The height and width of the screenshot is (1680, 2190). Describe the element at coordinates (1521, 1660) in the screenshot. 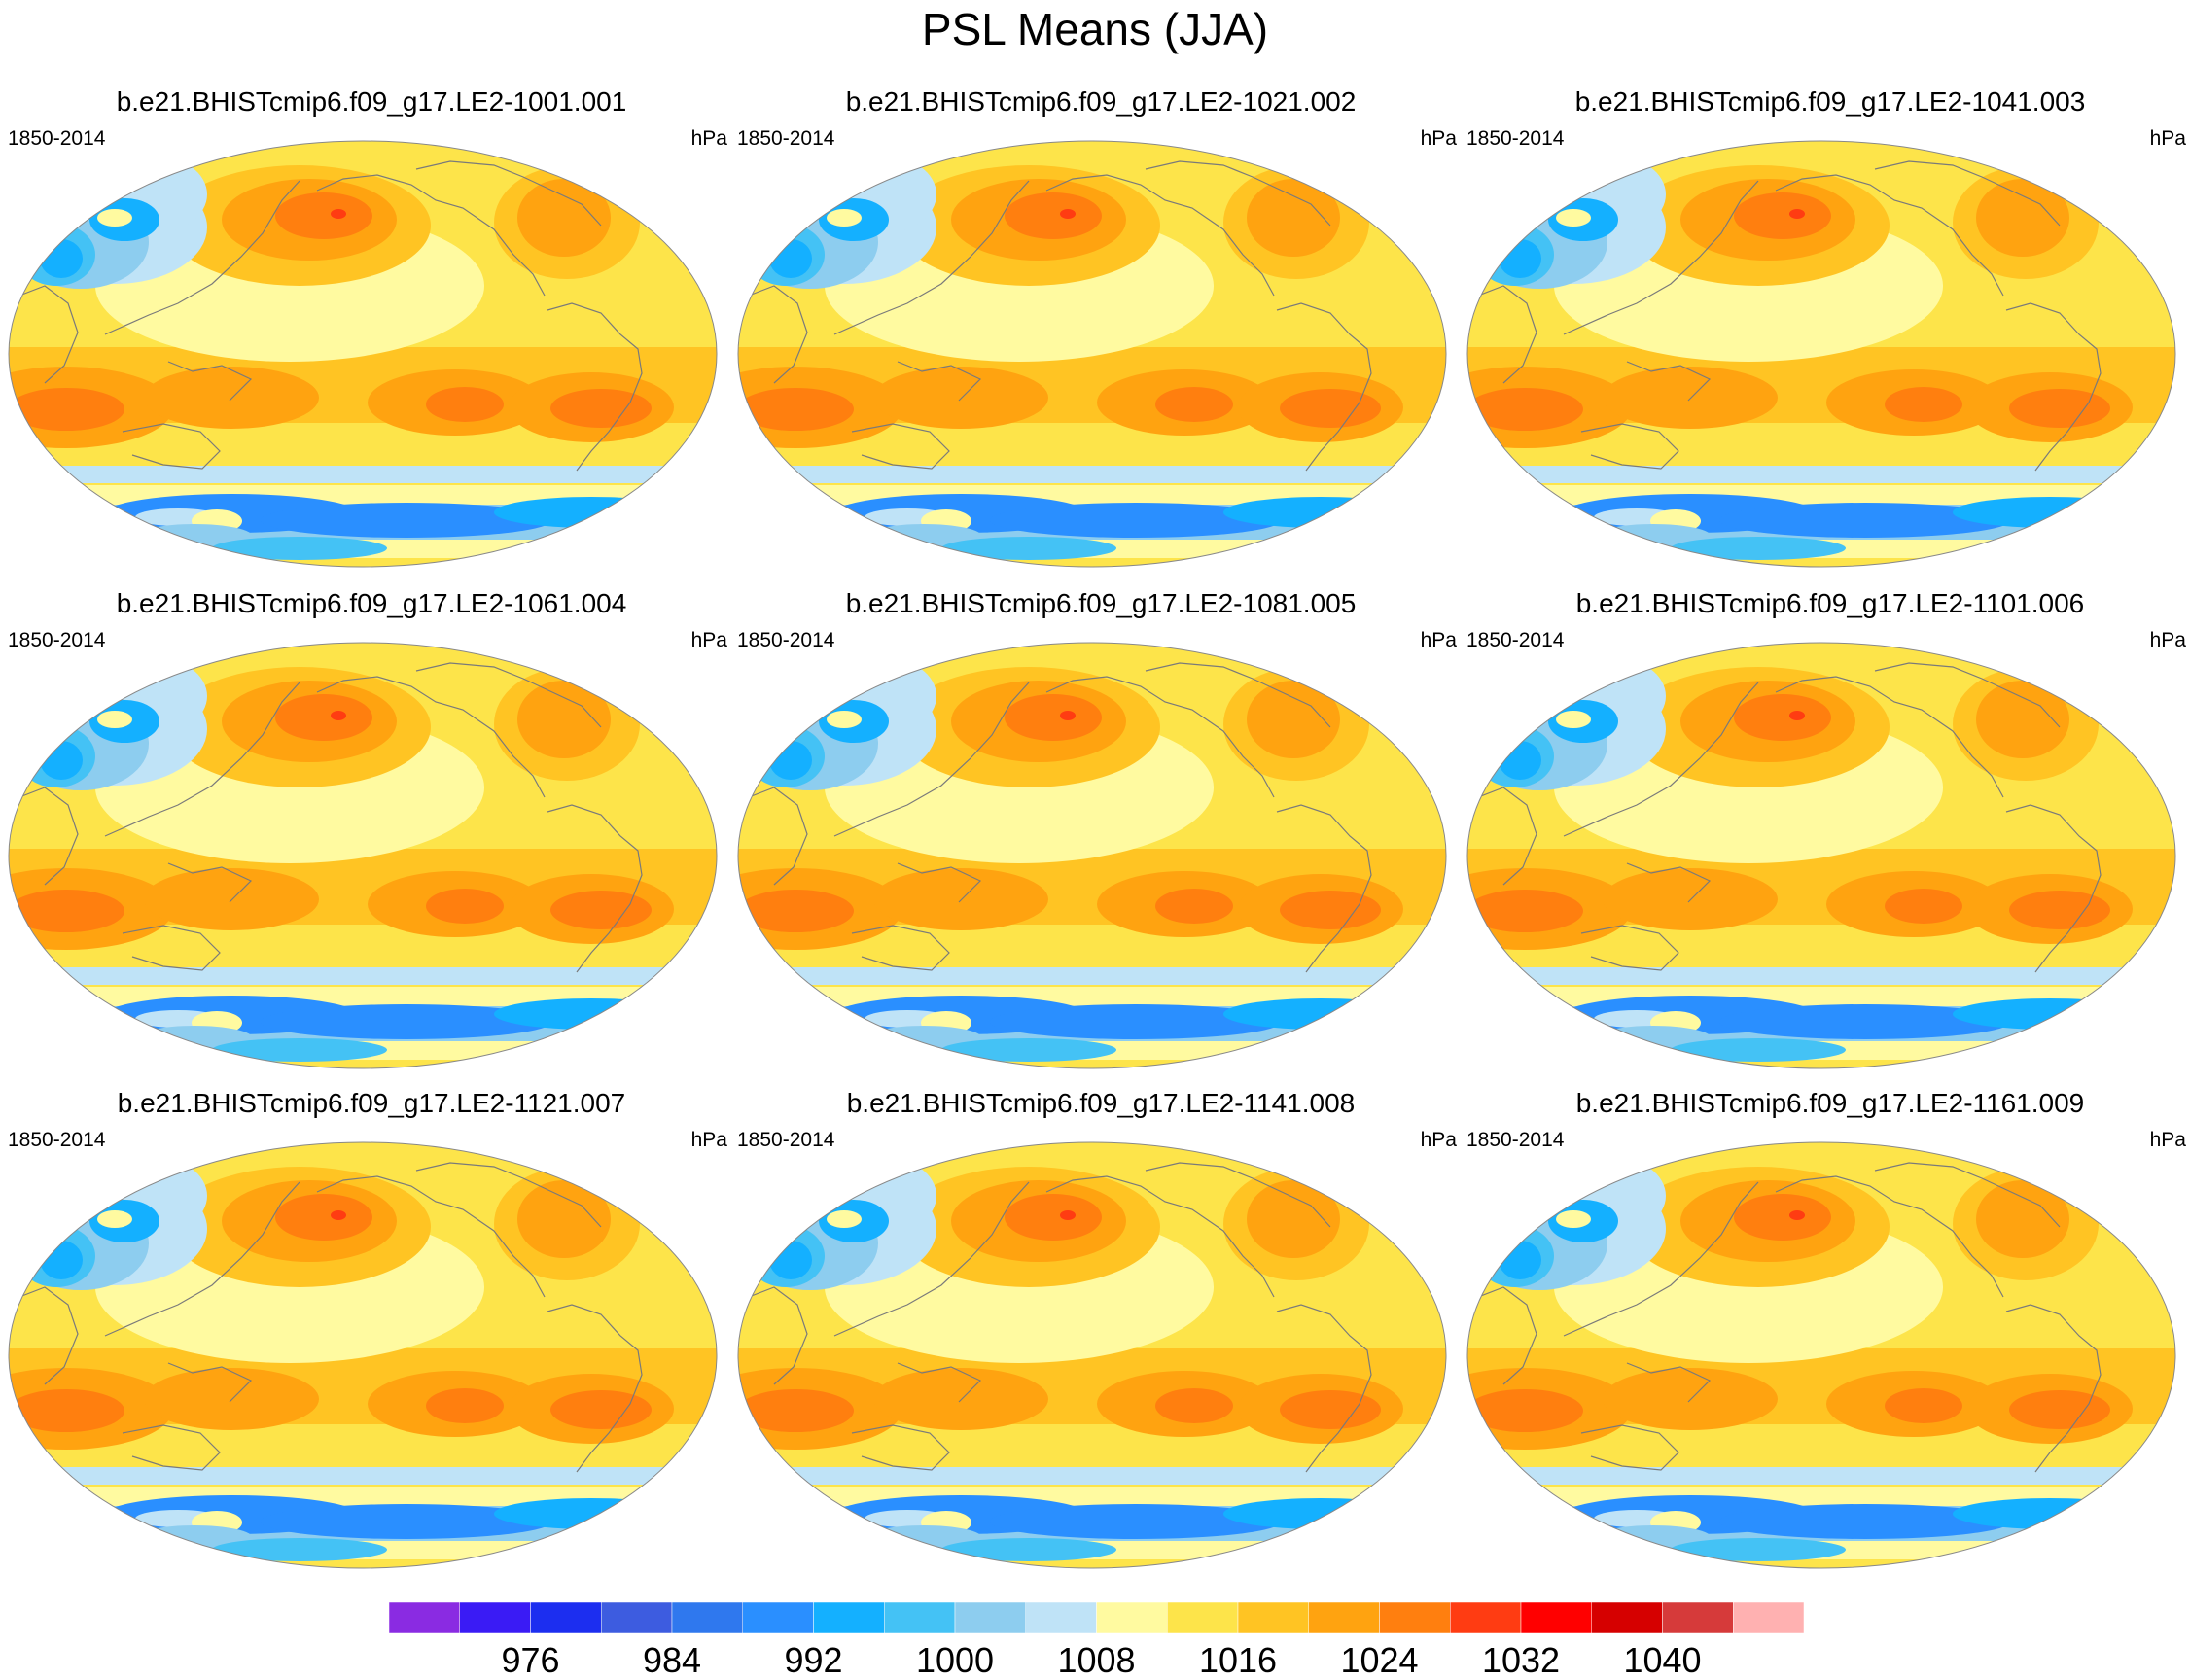

I see `colorbar-tick-label: 1032` at that location.